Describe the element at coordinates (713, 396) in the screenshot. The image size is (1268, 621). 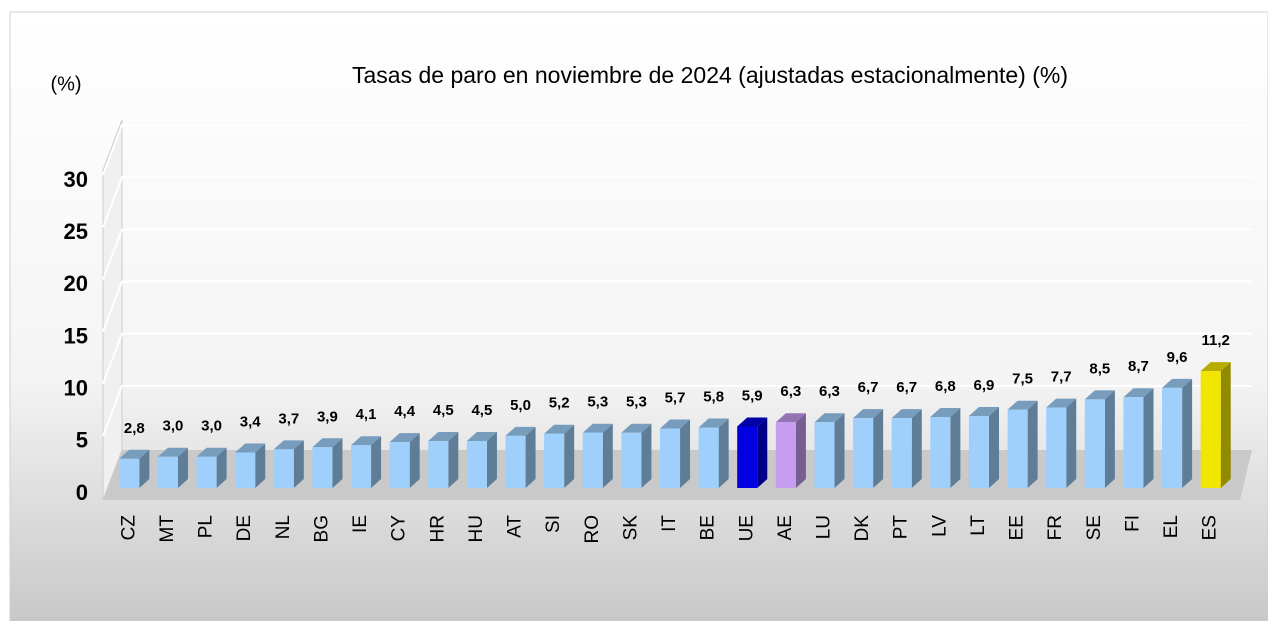
I see `value-label: 5,8` at that location.